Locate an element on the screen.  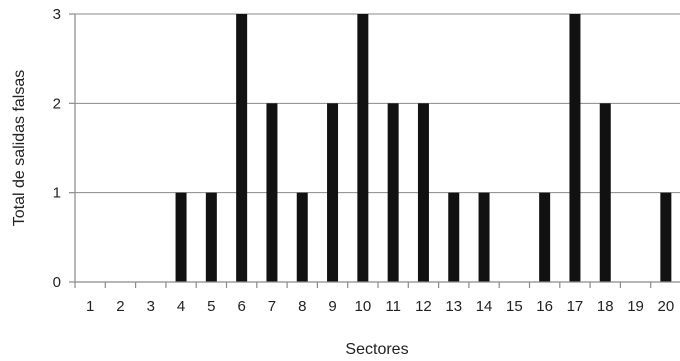
x-tick-label: 4 is located at coordinates (181, 306).